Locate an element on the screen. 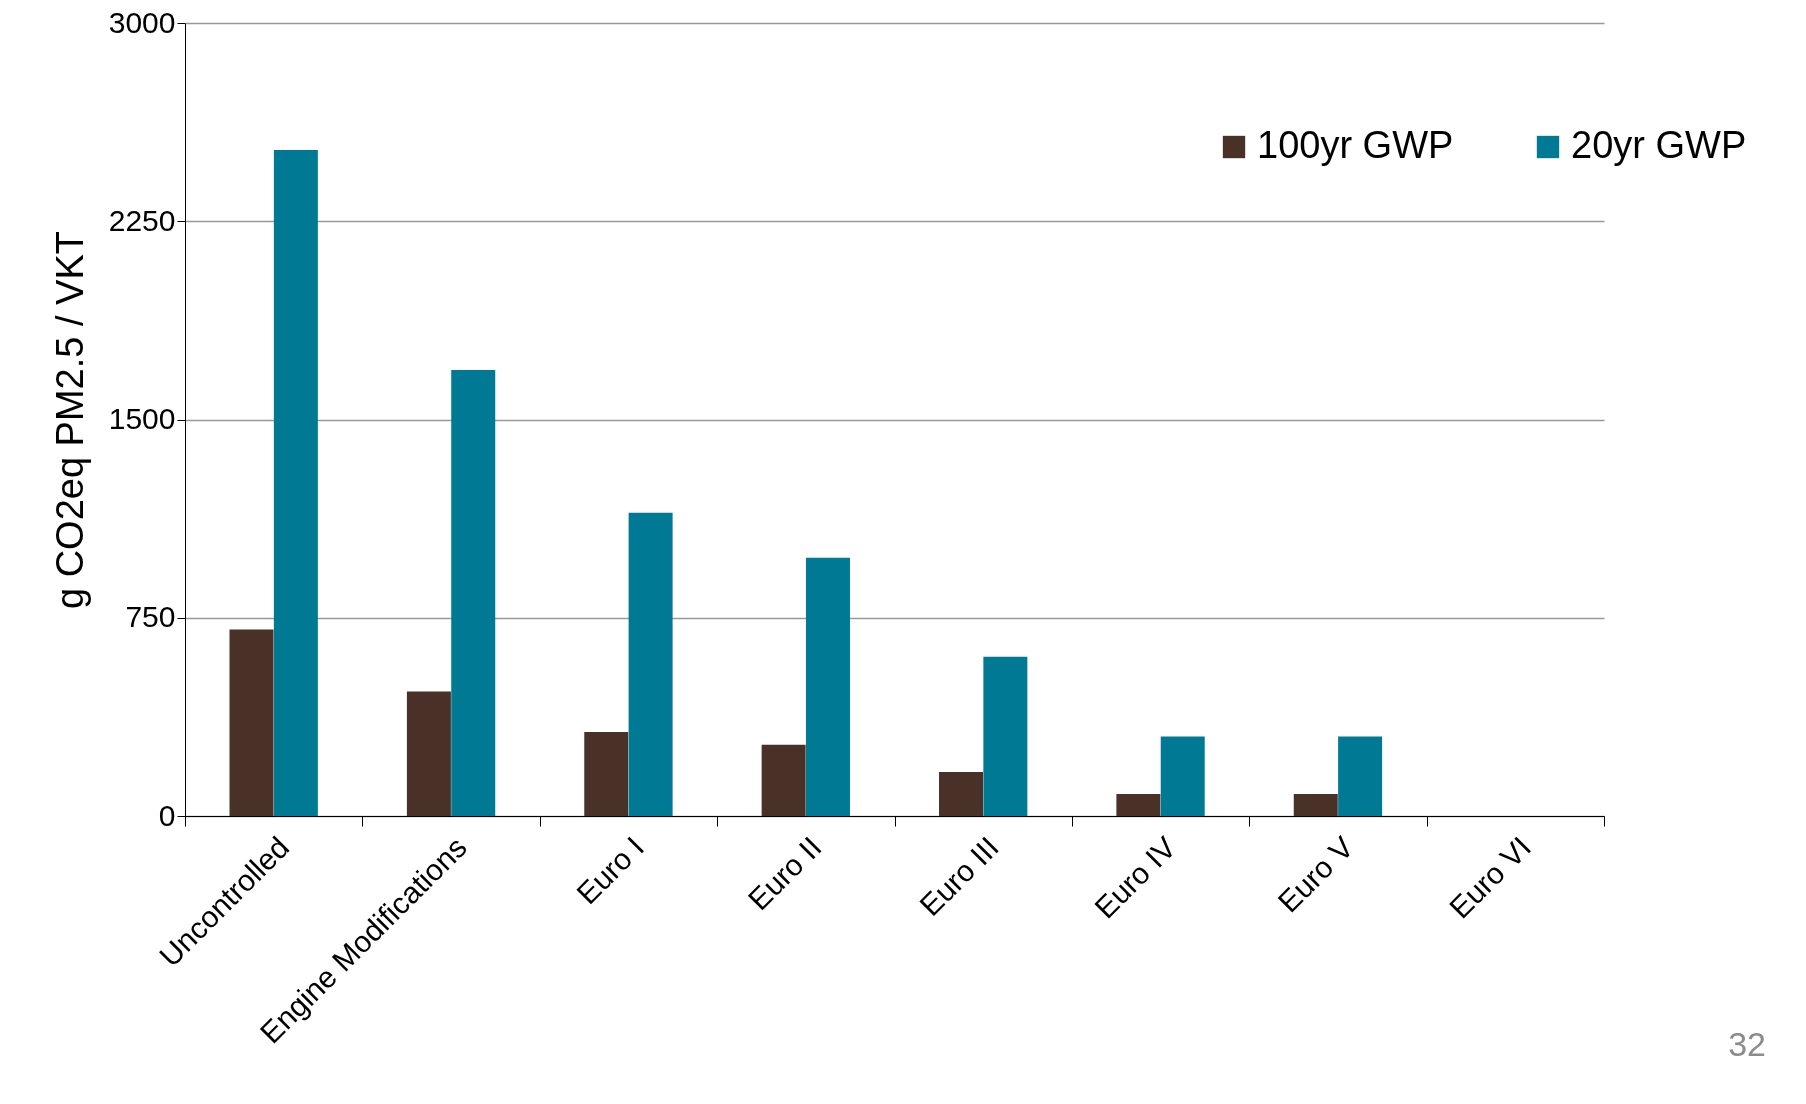  legend-label: 20yr GWP is located at coordinates (1659, 145).